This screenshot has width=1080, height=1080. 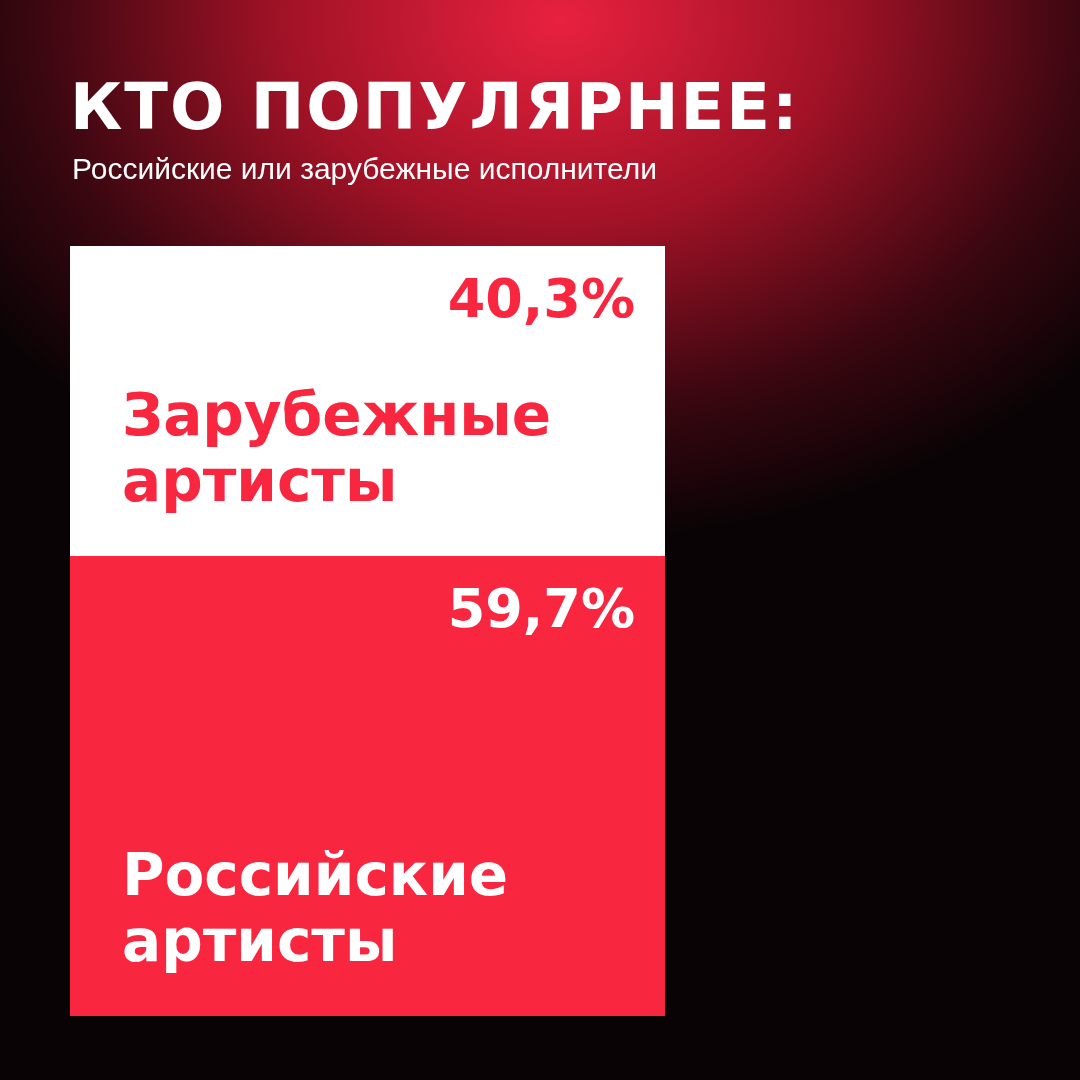 What do you see at coordinates (541, 609) in the screenshot?
I see `data-label: 59,7%` at bounding box center [541, 609].